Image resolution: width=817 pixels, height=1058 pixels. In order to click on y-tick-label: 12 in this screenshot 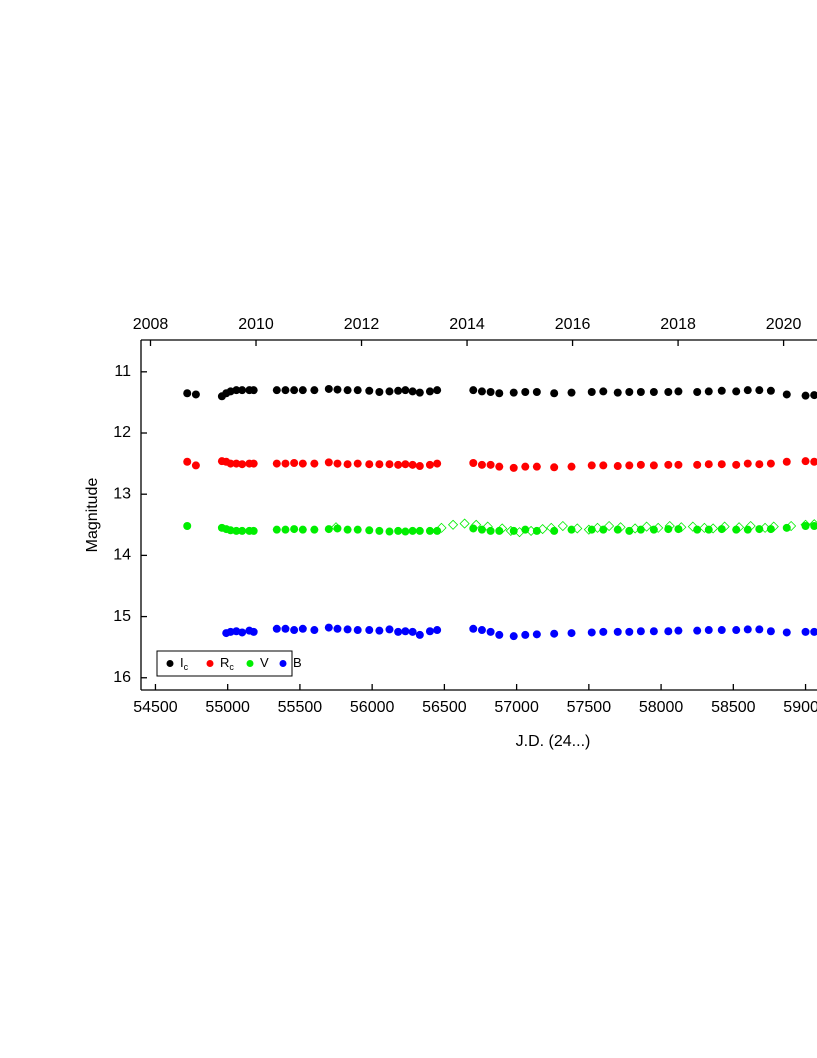, I will do `click(122, 432)`.